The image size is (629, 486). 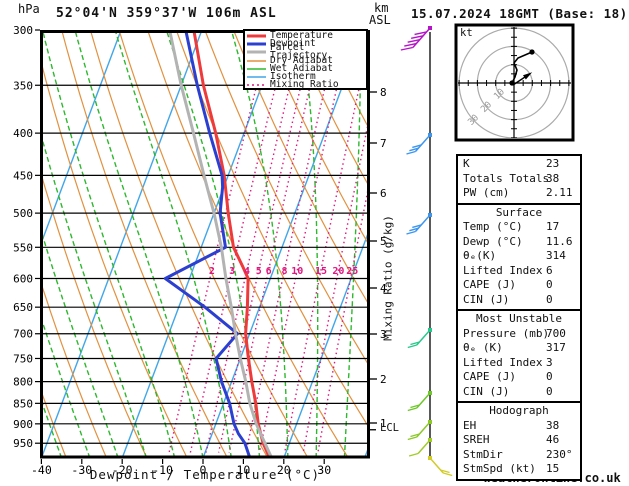 What do you see at coordinates (519, 392) in the screenshot?
I see `index-row: CIN (J) 0` at bounding box center [519, 392].